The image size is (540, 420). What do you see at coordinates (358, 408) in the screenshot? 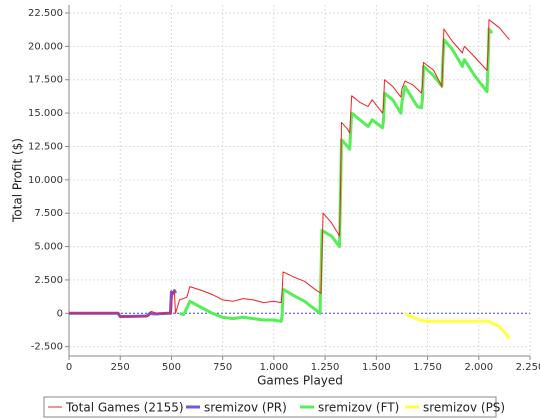
I see `legend-label: sremizov (FT)` at bounding box center [358, 408].